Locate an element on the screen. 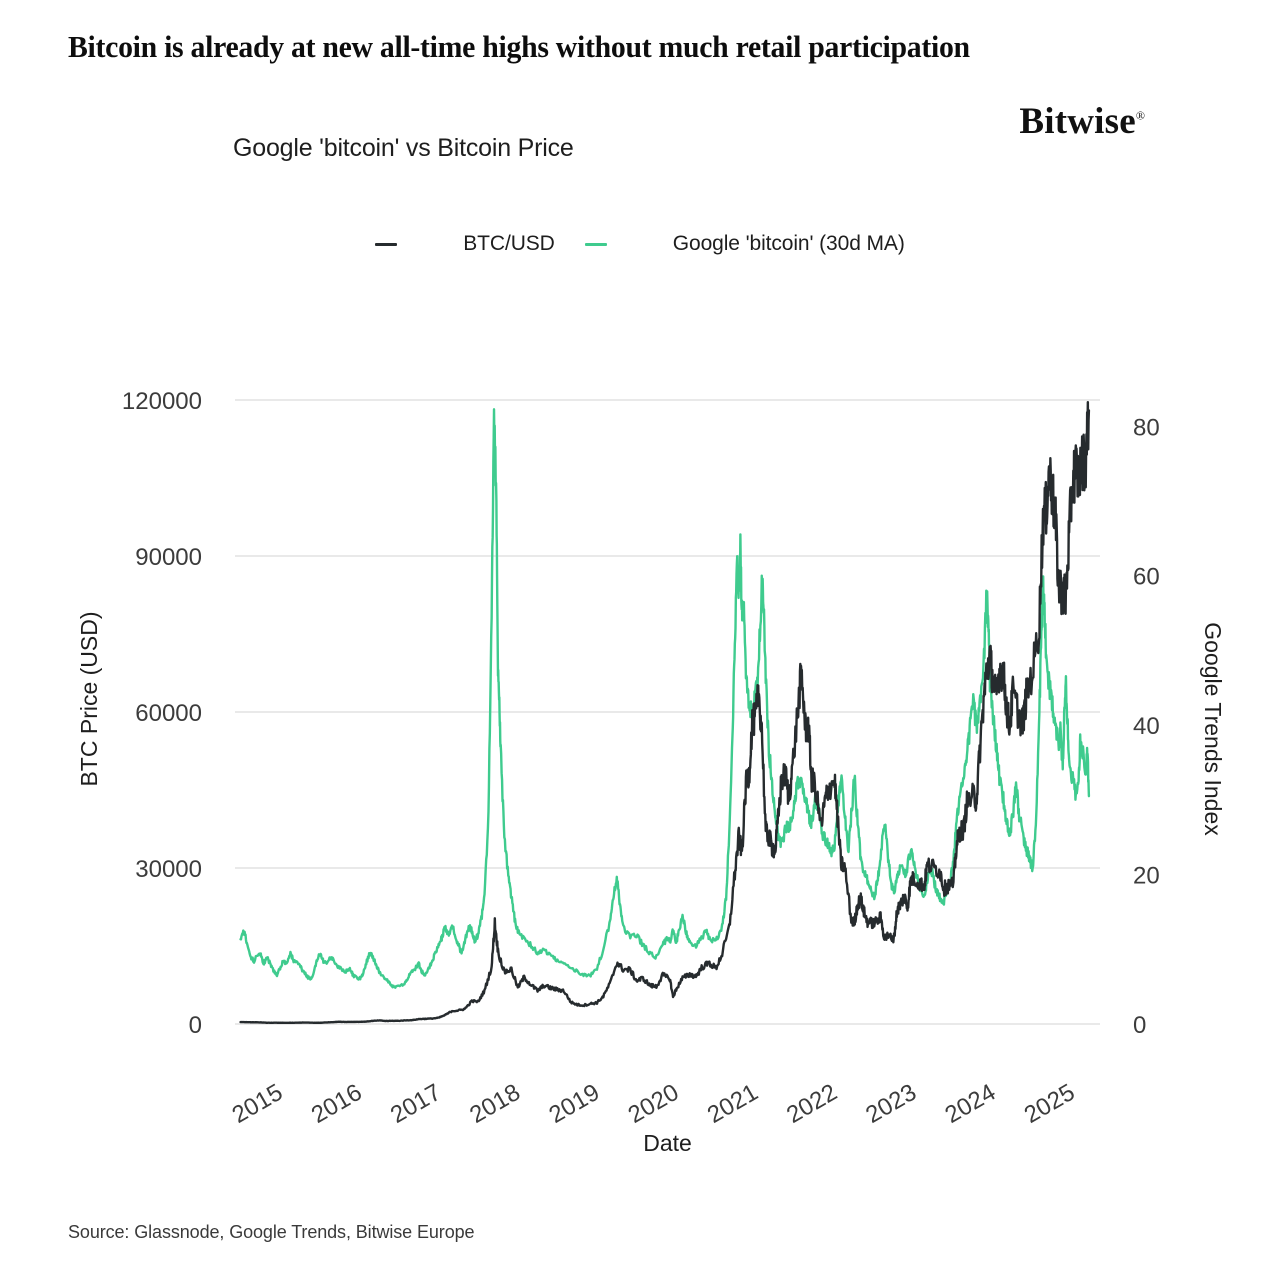 This screenshot has width=1280, height=1280. x-axis-title: Date is located at coordinates (667, 1143).